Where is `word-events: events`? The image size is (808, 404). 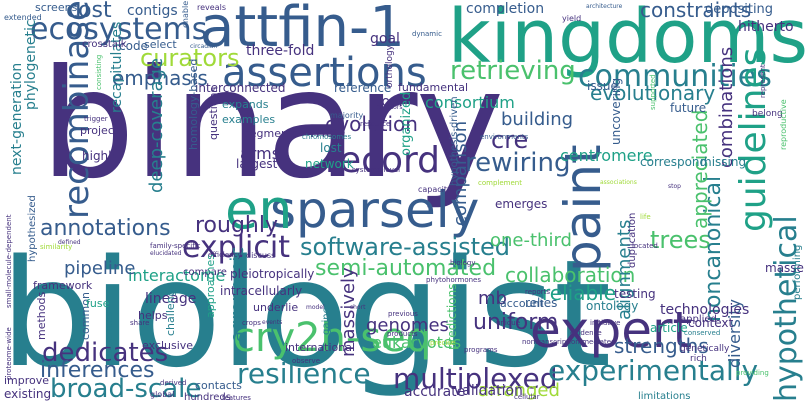
word-events: events is located at coordinates (272, 322).